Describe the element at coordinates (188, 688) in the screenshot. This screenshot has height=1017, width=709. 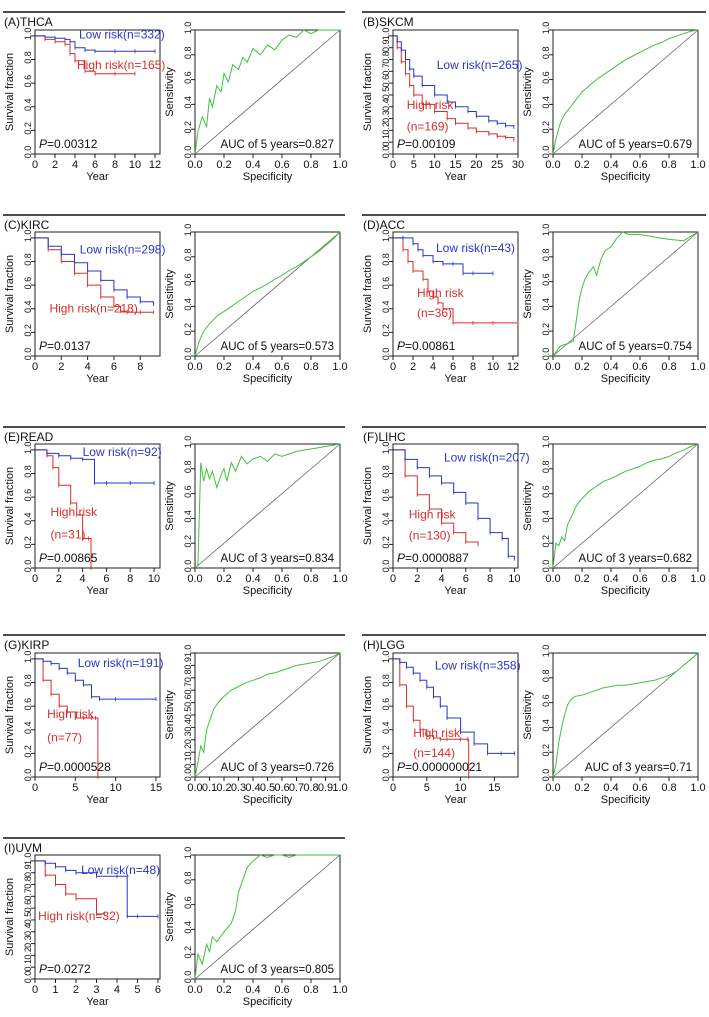
I see `roc-ytick-label: 0.7` at that location.